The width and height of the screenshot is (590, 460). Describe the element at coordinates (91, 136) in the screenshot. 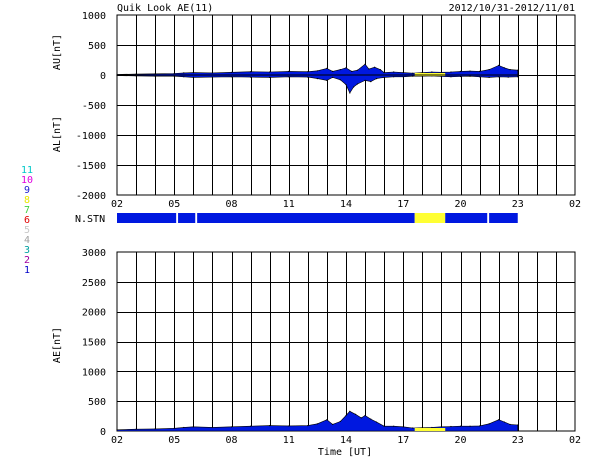

I see `y-tick-label: -1000` at that location.